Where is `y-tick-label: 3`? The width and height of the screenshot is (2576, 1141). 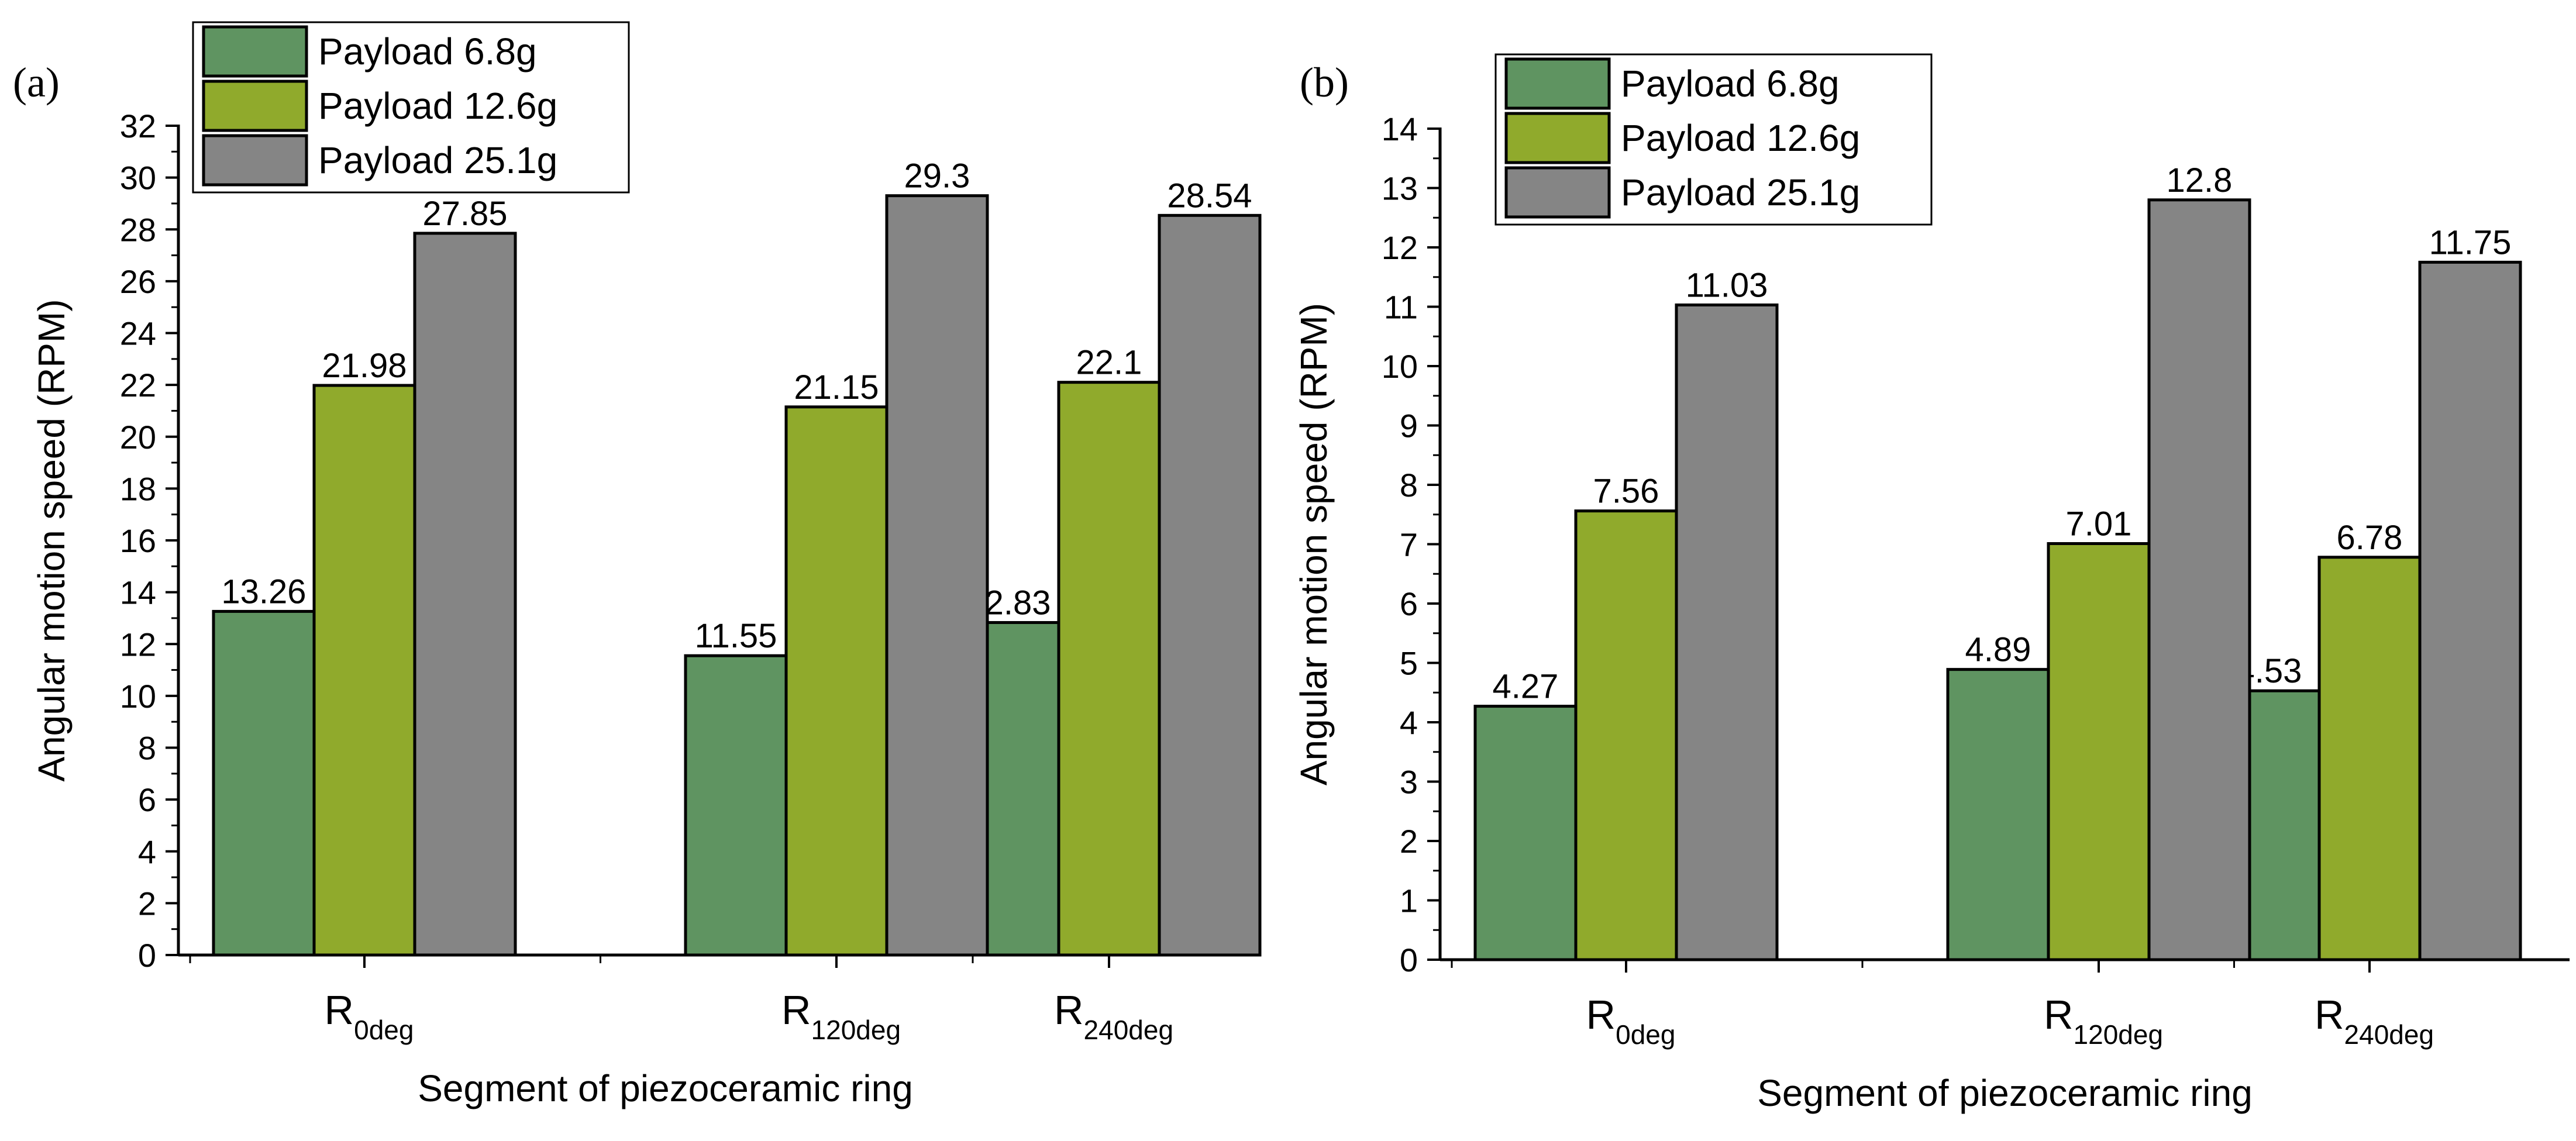 y-tick-label: 3 is located at coordinates (1409, 783).